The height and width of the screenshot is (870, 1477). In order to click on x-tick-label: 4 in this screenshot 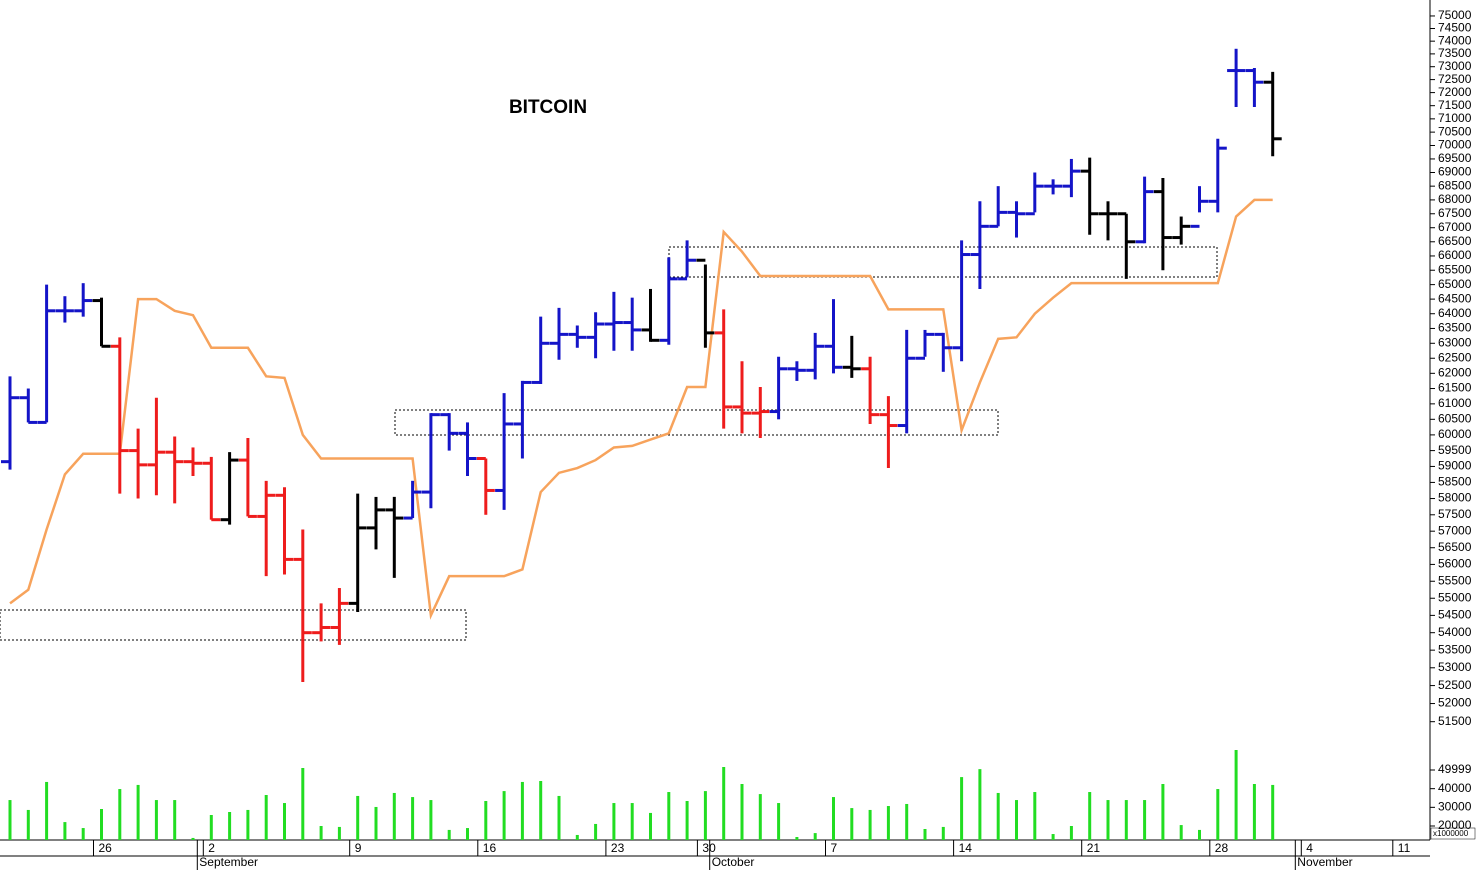, I will do `click(1309, 848)`.